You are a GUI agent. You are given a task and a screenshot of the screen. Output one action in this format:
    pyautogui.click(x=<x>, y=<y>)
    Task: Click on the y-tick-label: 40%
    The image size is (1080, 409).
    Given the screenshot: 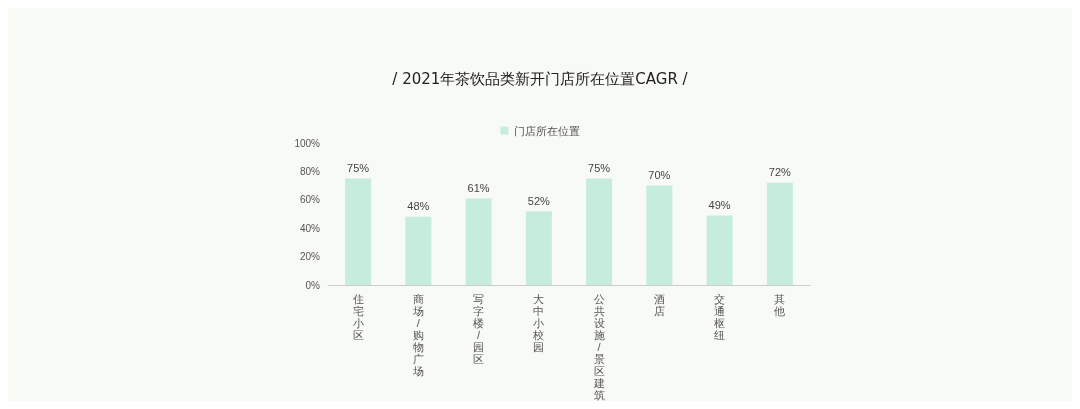 What is the action you would take?
    pyautogui.click(x=310, y=228)
    